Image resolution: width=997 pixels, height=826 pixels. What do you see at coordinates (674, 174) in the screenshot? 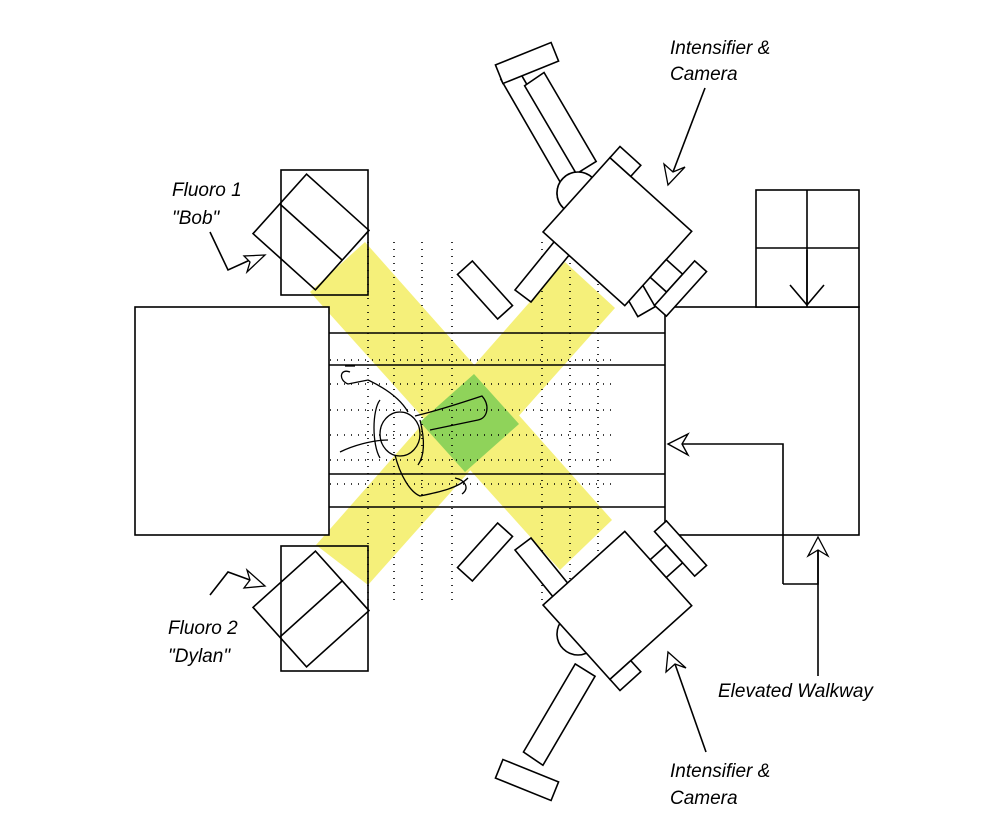
I see `arrow-intensifier-top-icon` at bounding box center [674, 174].